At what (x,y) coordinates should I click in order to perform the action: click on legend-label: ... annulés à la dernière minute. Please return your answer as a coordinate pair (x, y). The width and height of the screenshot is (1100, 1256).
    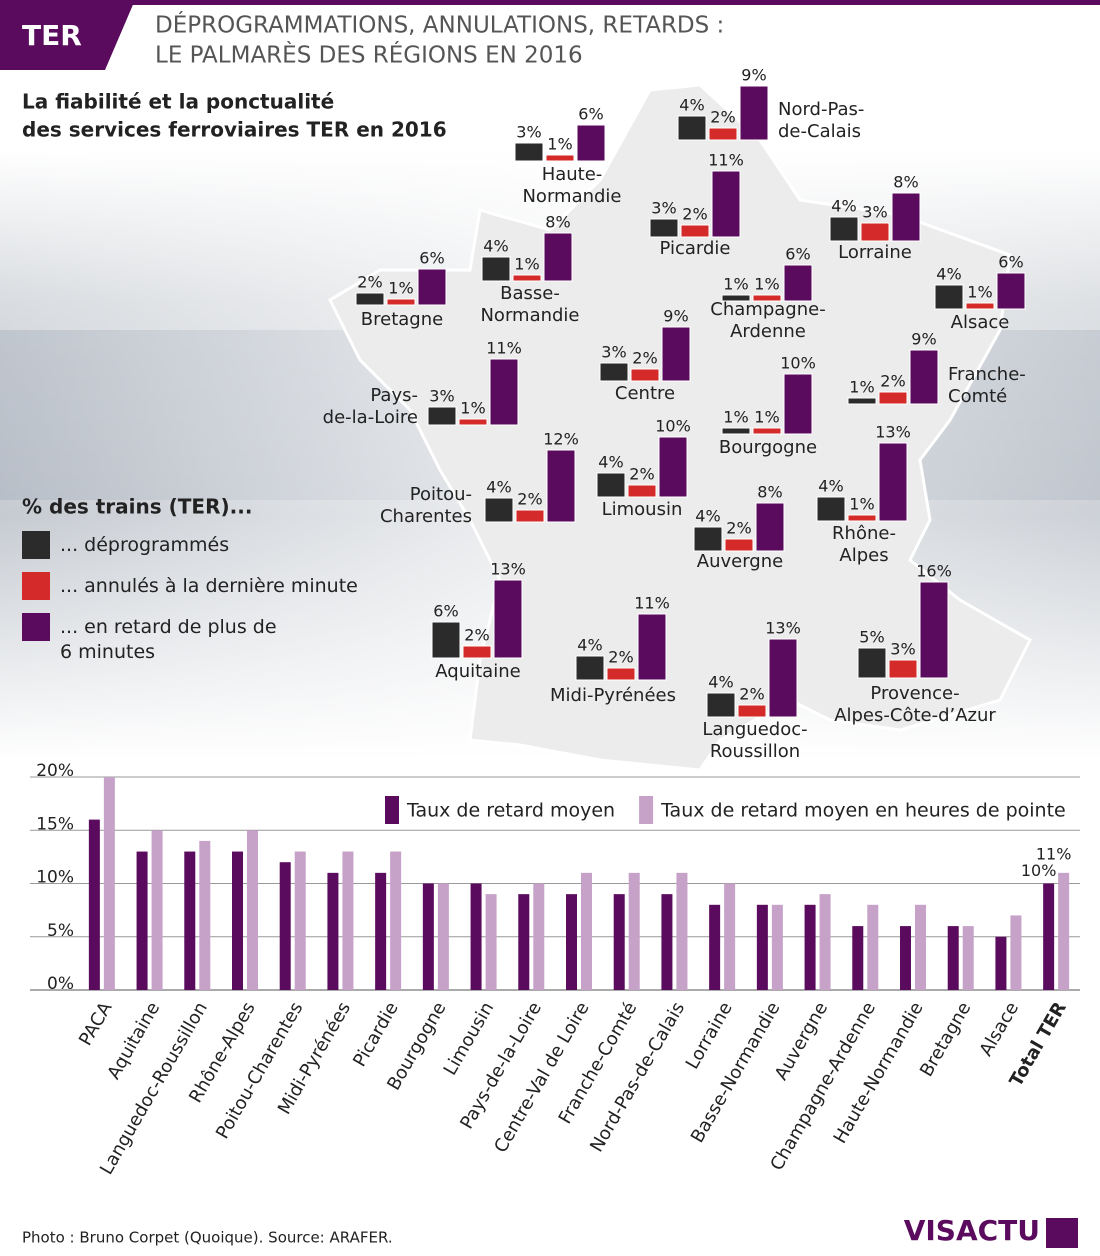
    Looking at the image, I should click on (209, 586).